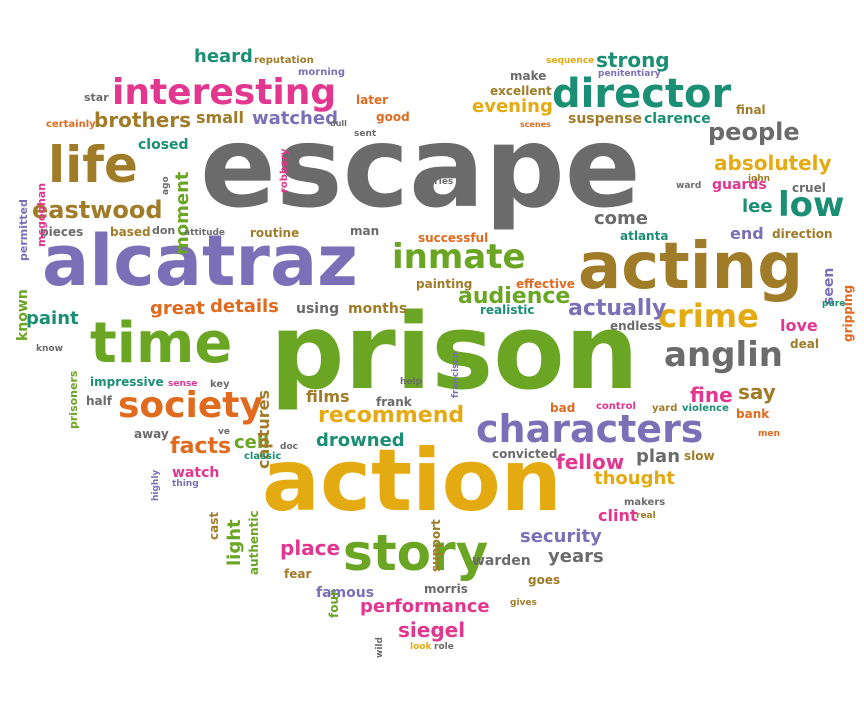 The width and height of the screenshot is (864, 720). Describe the element at coordinates (164, 230) in the screenshot. I see `word-don: don` at that location.